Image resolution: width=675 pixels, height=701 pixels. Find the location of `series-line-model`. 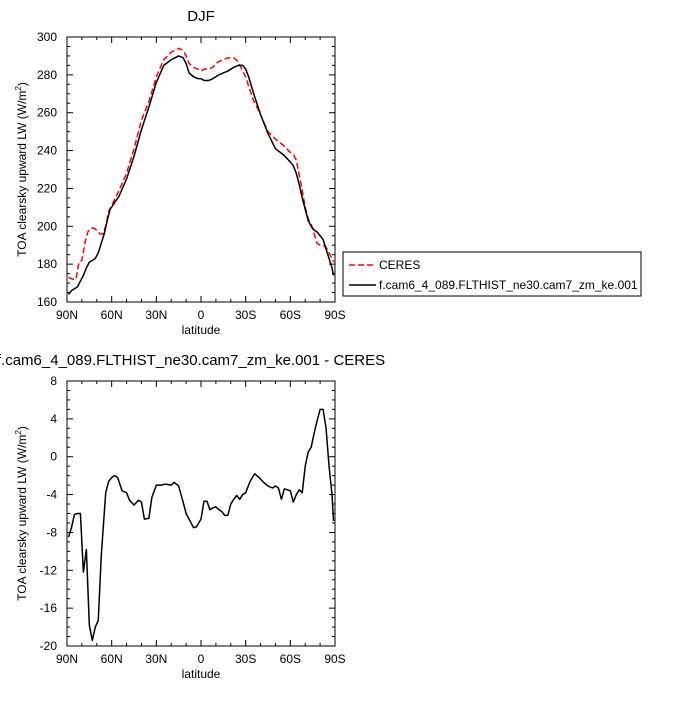

series-line-model is located at coordinates (201, 175).